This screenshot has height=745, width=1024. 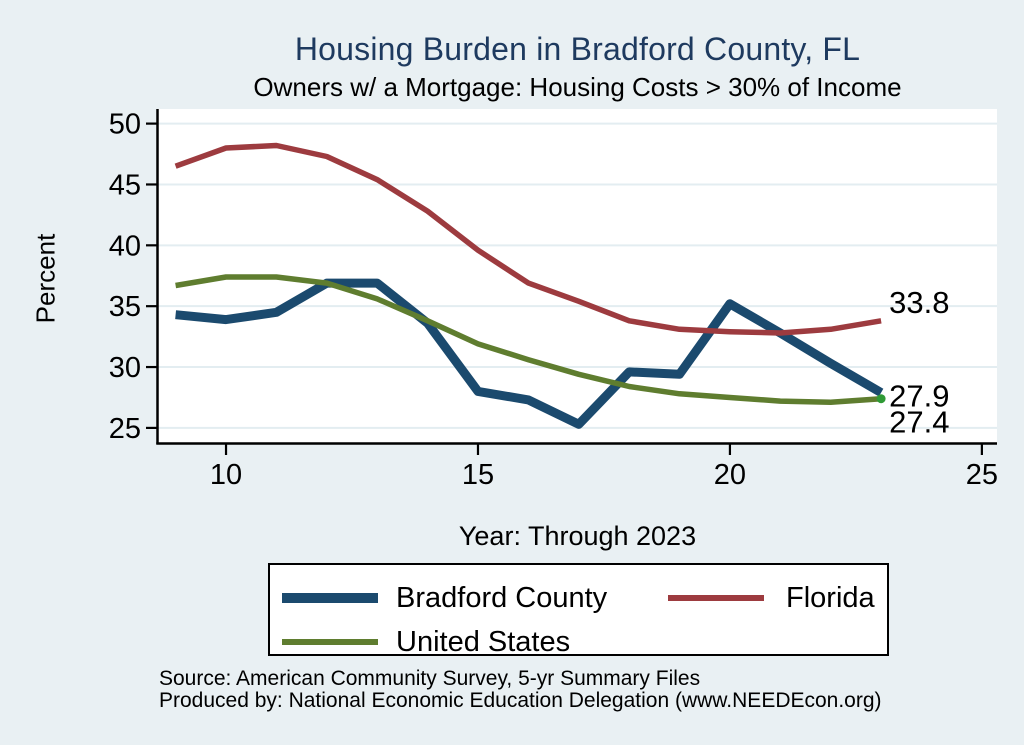 I want to click on chart-title: Housing Burden in Bradford County, FL, so click(x=577, y=49).